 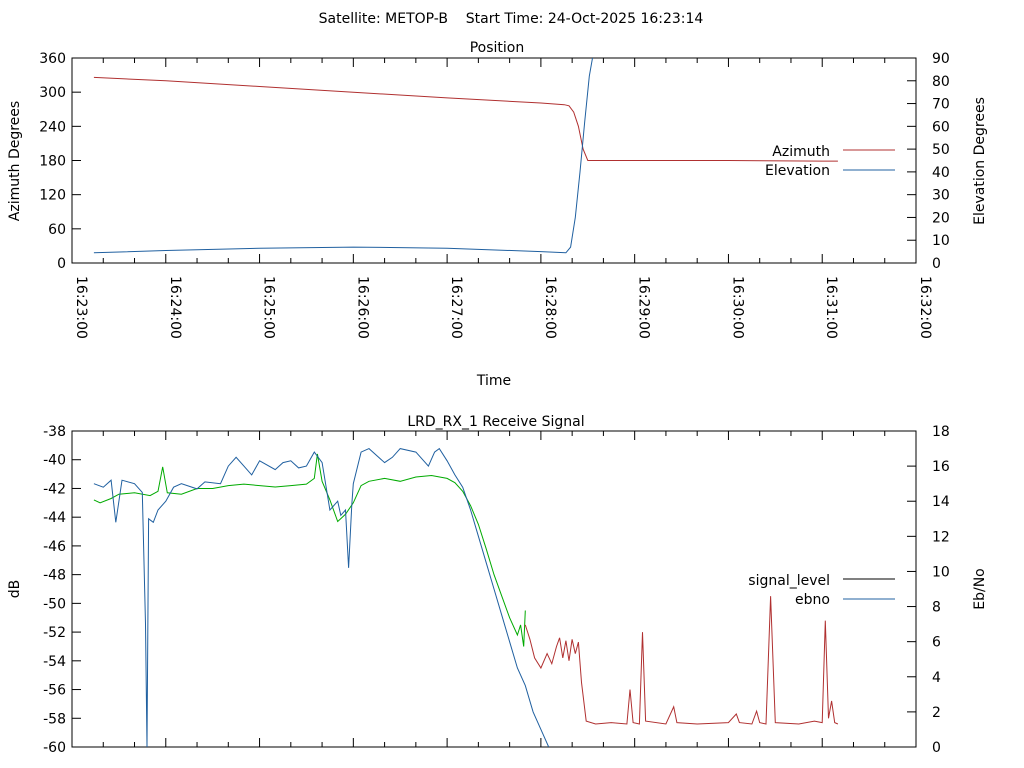 I want to click on position-x-tick-label: 16:28:00, so click(x=550, y=307).